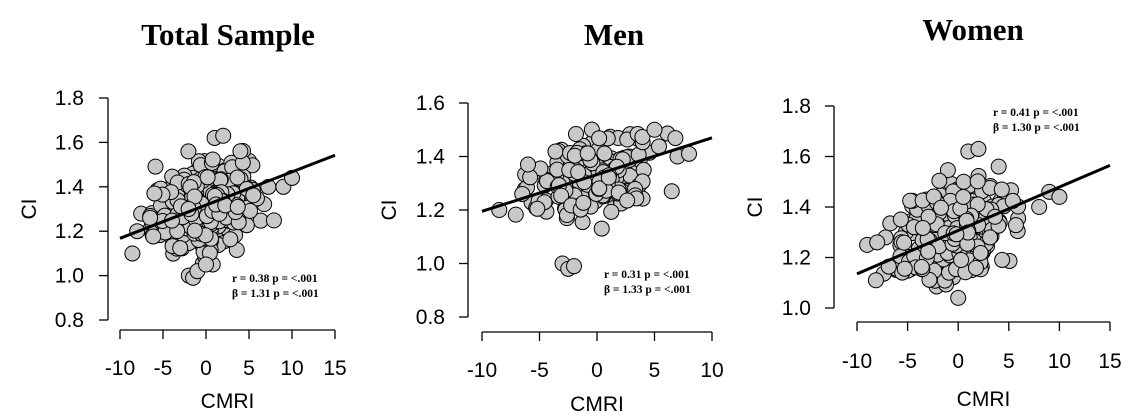 The width and height of the screenshot is (1136, 416). I want to click on stats-annotation: β = 1.30 p = <.001, so click(1036, 128).